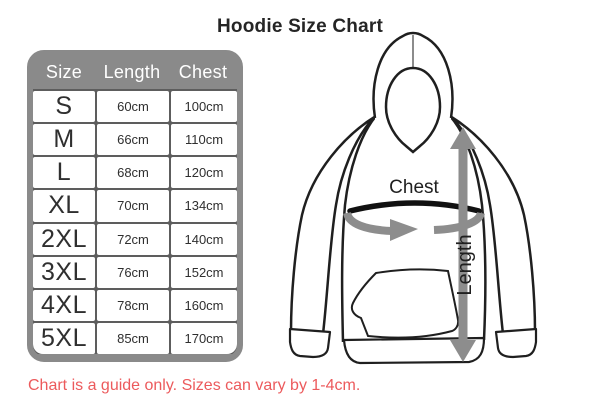 This screenshot has height=411, width=600. I want to click on chest-wrap-arrowhead, so click(404, 230).